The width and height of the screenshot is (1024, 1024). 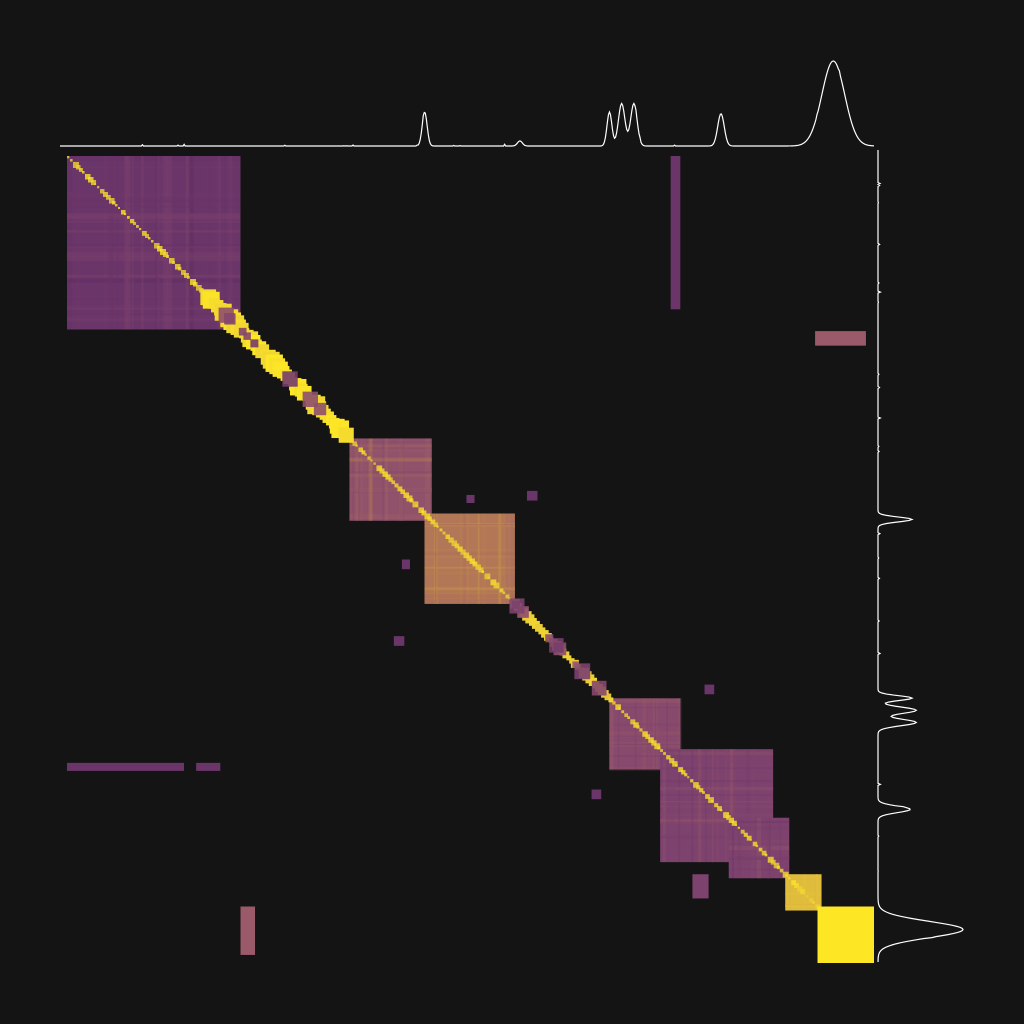 What do you see at coordinates (506, 558) in the screenshot?
I see `block-3-streak-v` at bounding box center [506, 558].